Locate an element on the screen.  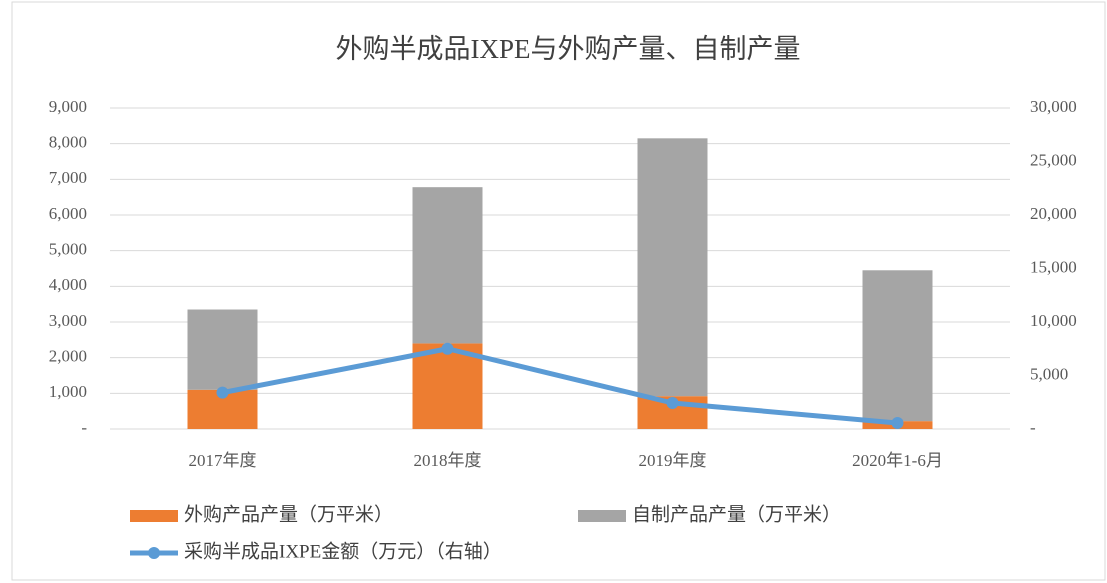
y-tick-label: 5,000 is located at coordinates (68, 249).